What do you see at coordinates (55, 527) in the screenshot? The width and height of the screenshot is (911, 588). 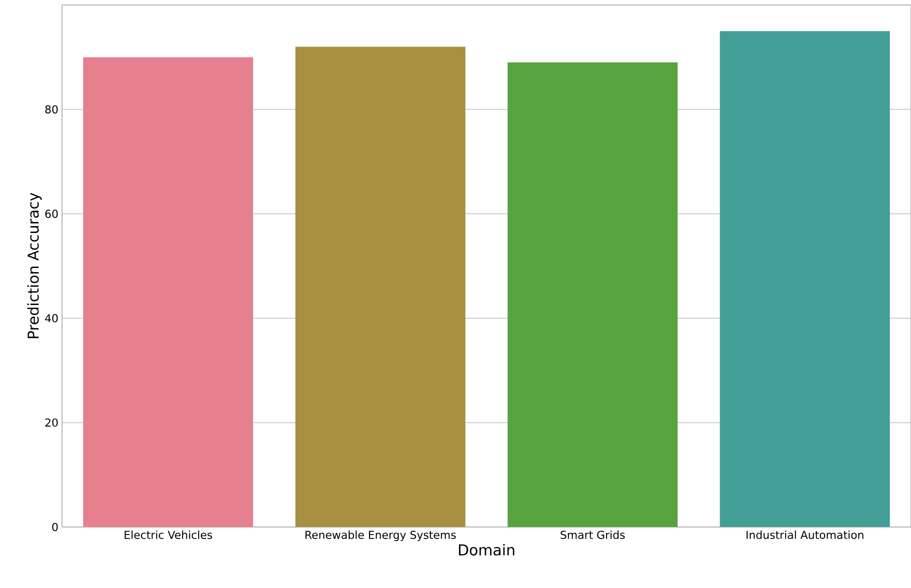 I see `y-tick-label: 0` at bounding box center [55, 527].